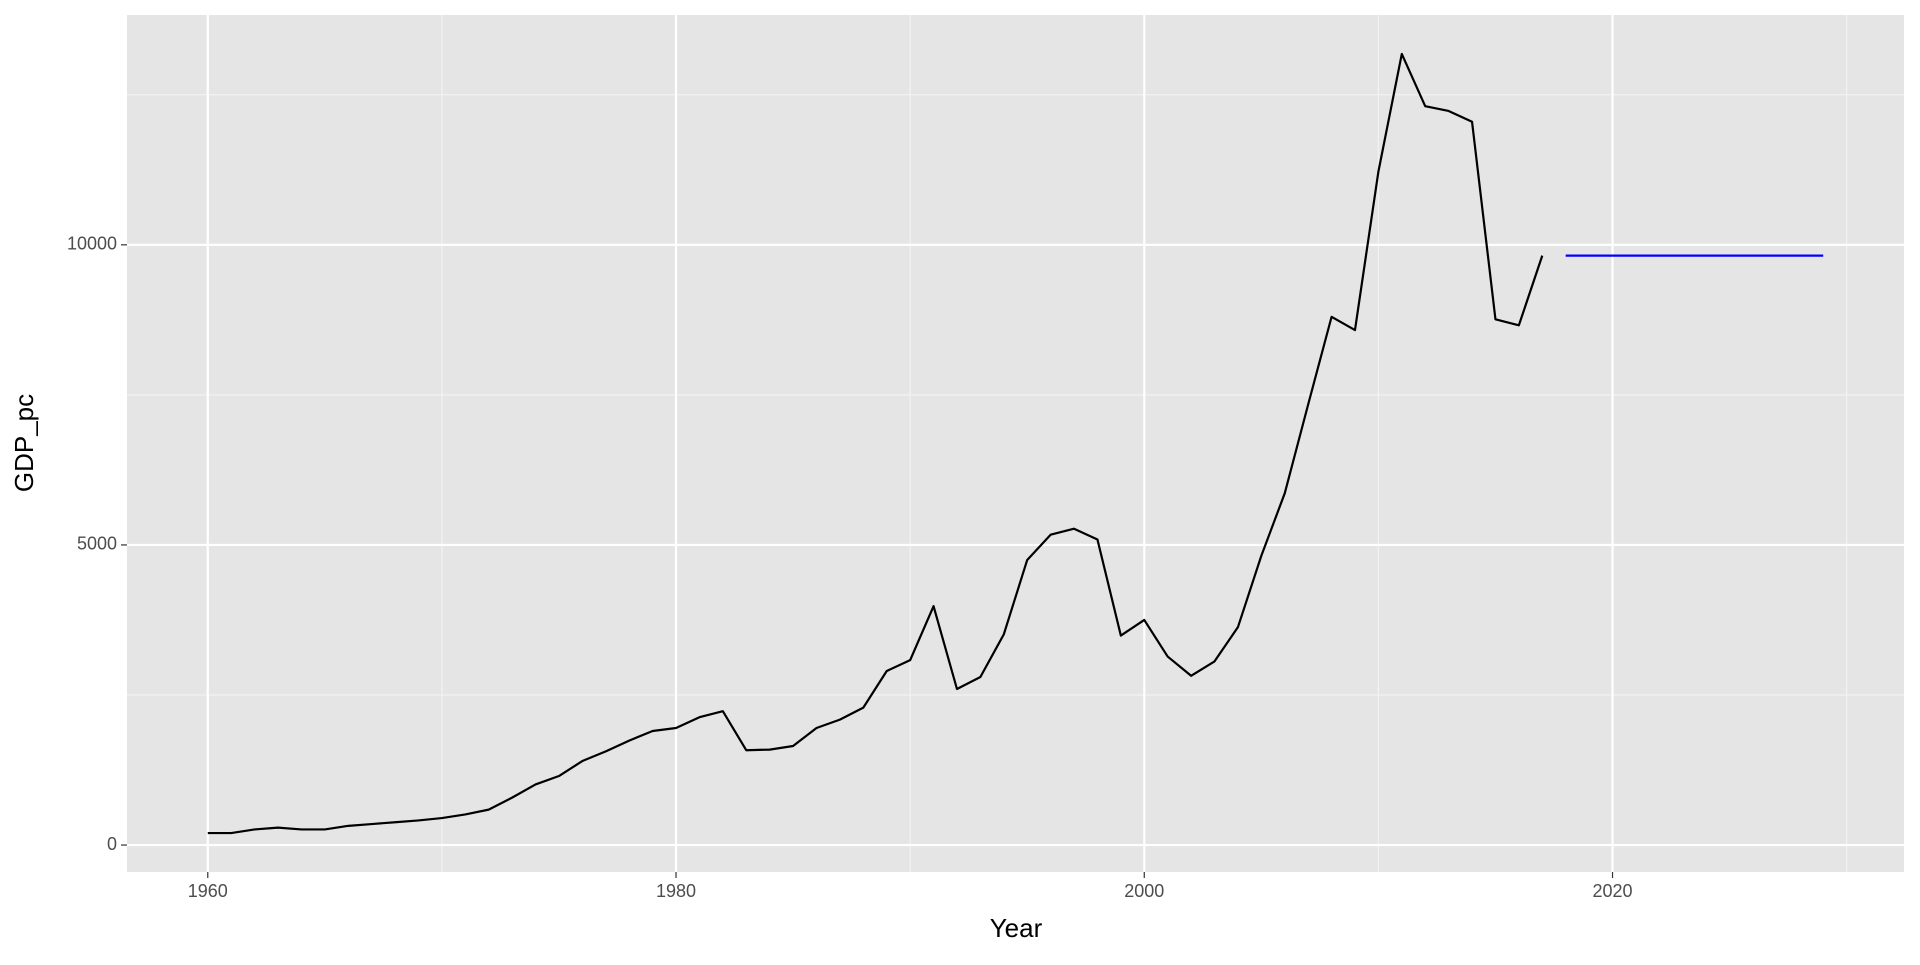 The image size is (1920, 965). Describe the element at coordinates (1144, 891) in the screenshot. I see `x-tick-label: 2000` at that location.